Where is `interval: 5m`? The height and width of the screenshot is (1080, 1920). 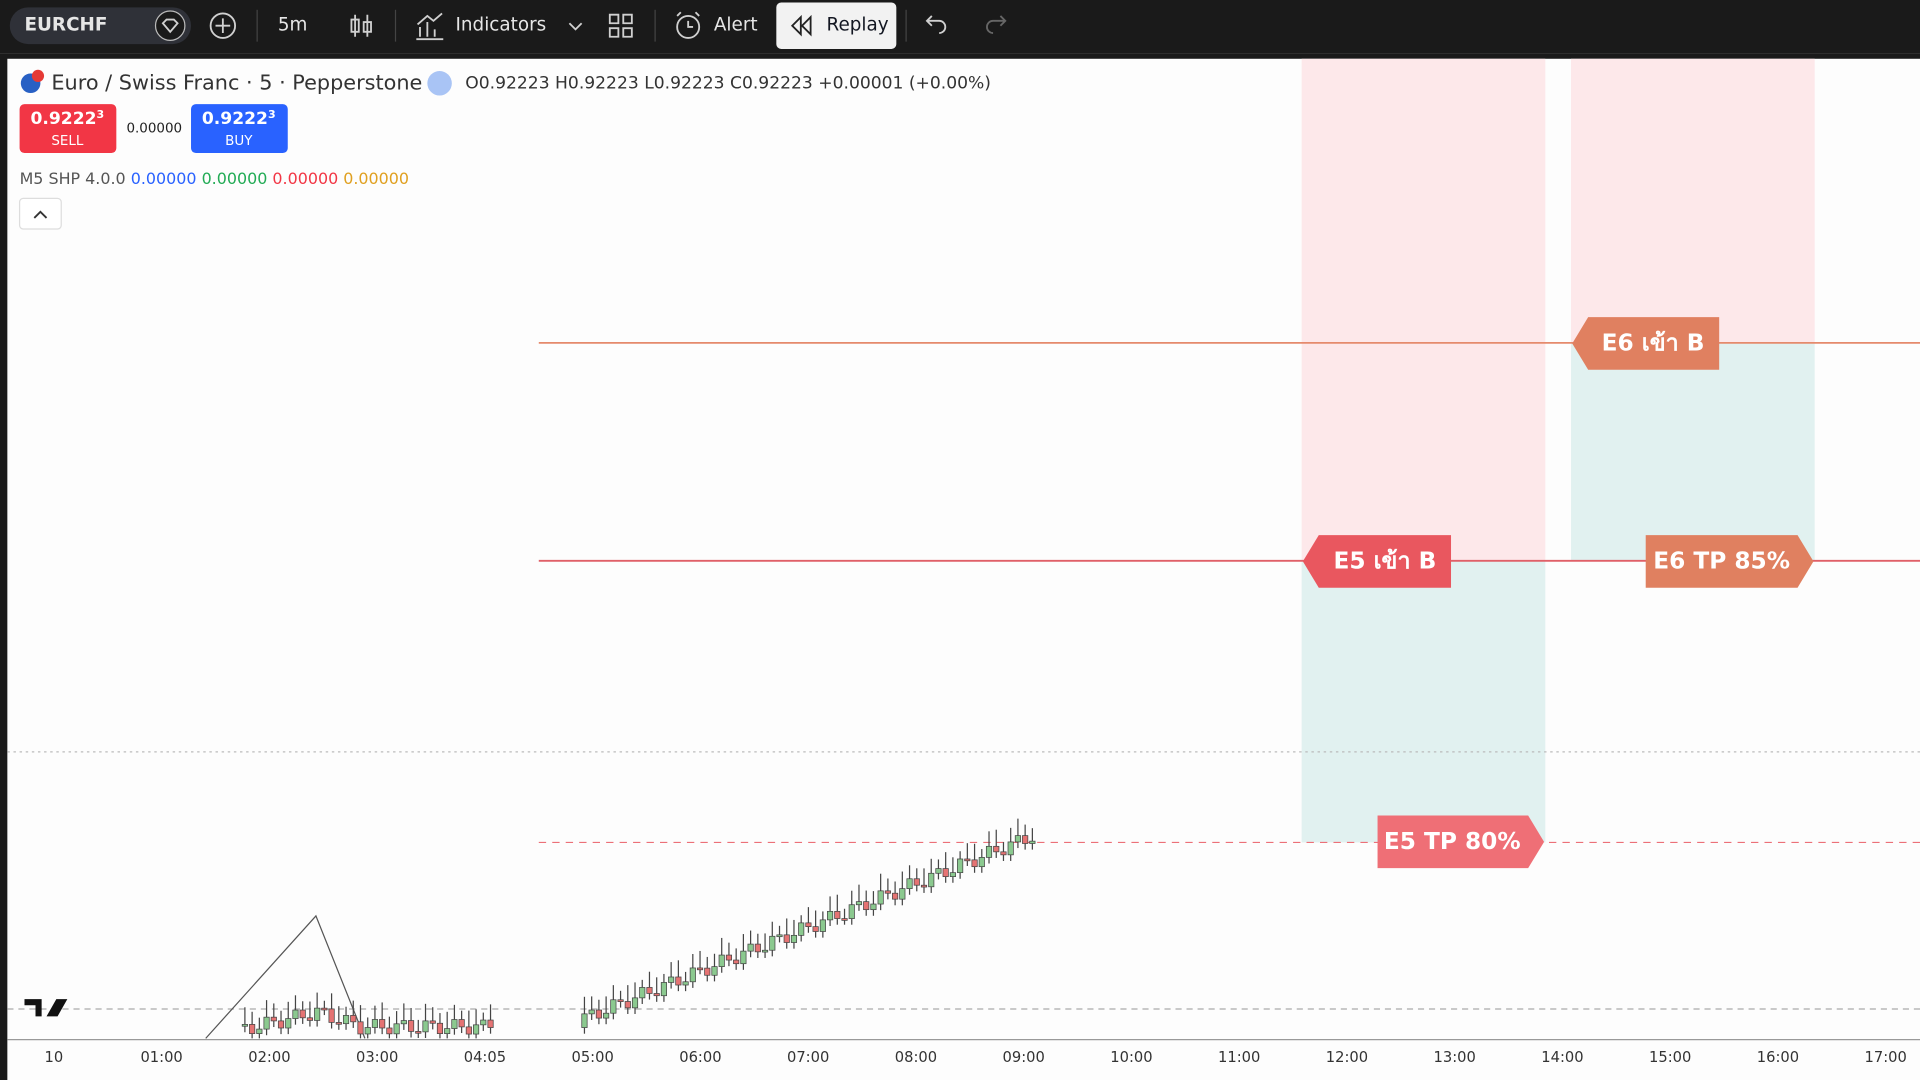 interval: 5m is located at coordinates (293, 25).